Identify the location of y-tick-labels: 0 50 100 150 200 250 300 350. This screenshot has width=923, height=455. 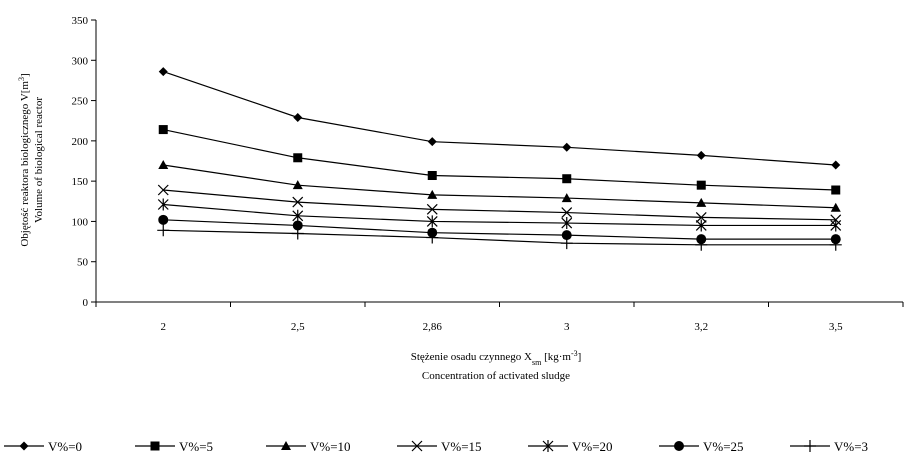
(80, 162).